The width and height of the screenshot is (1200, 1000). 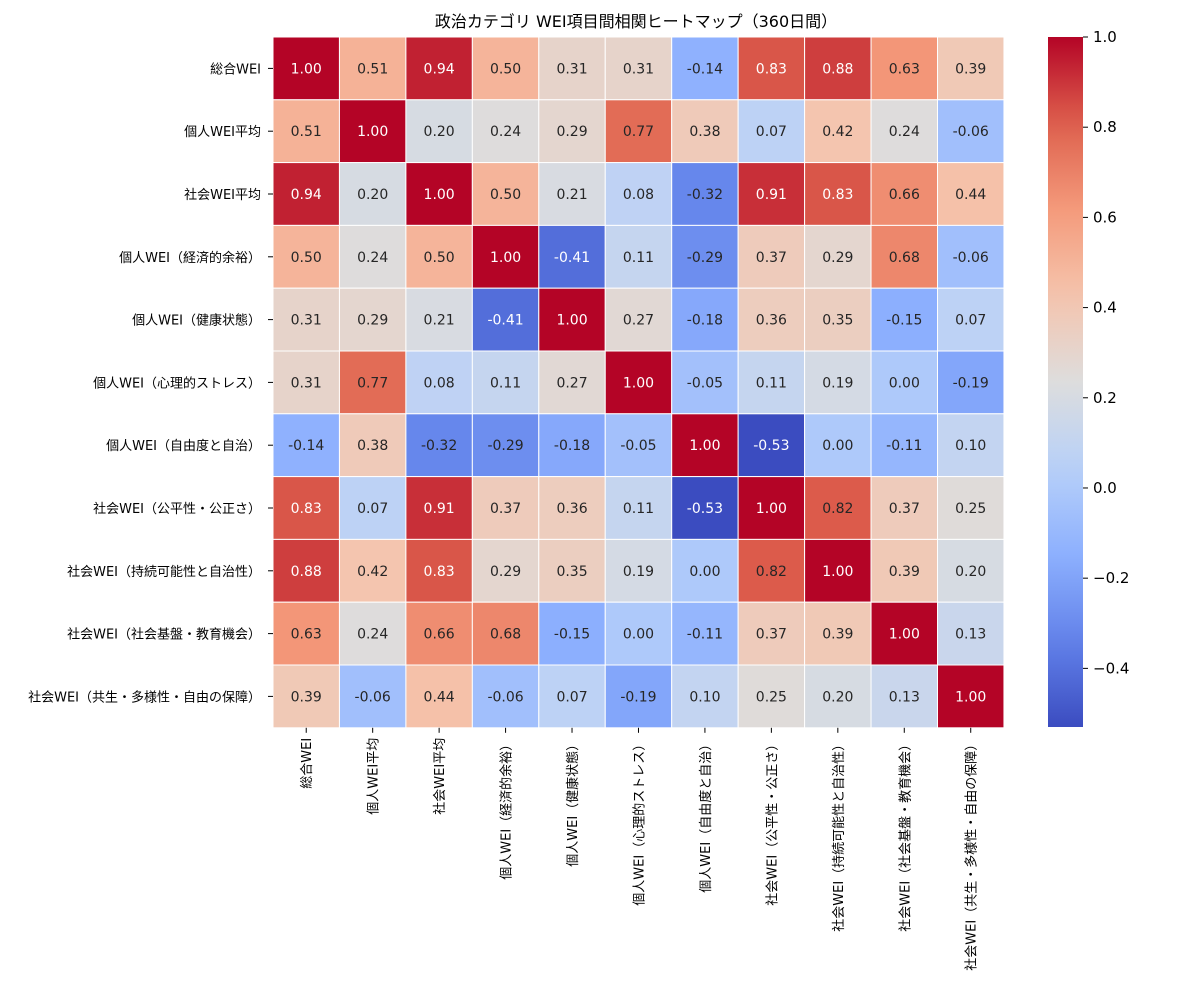 What do you see at coordinates (505, 635) in the screenshot?
I see `cell-value-9-3: 0.68` at bounding box center [505, 635].